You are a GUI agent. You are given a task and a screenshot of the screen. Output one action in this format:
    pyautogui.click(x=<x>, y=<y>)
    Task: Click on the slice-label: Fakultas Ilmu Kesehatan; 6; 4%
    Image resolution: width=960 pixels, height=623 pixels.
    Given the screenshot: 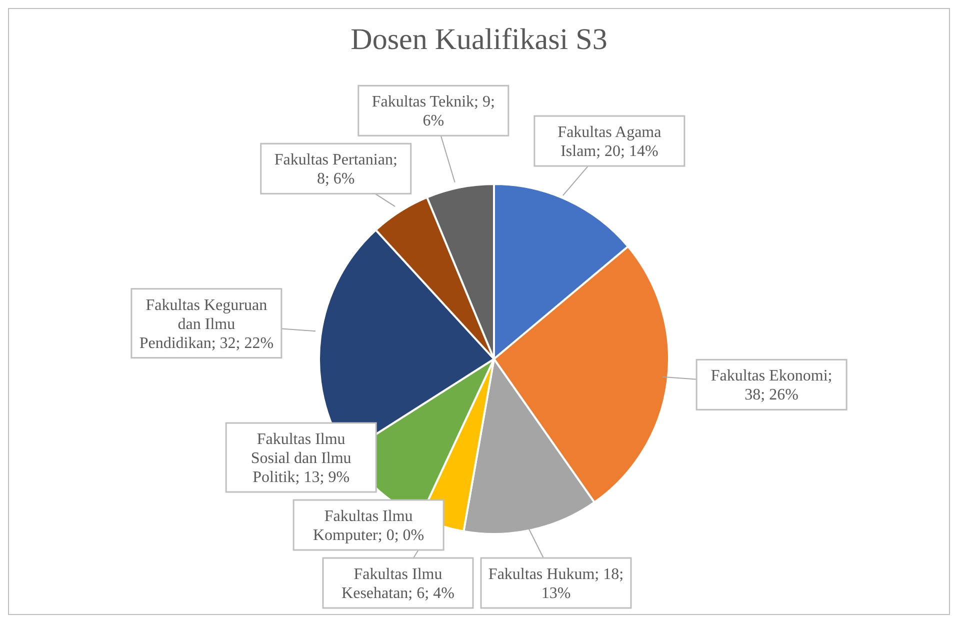 What is the action you would take?
    pyautogui.click(x=398, y=584)
    